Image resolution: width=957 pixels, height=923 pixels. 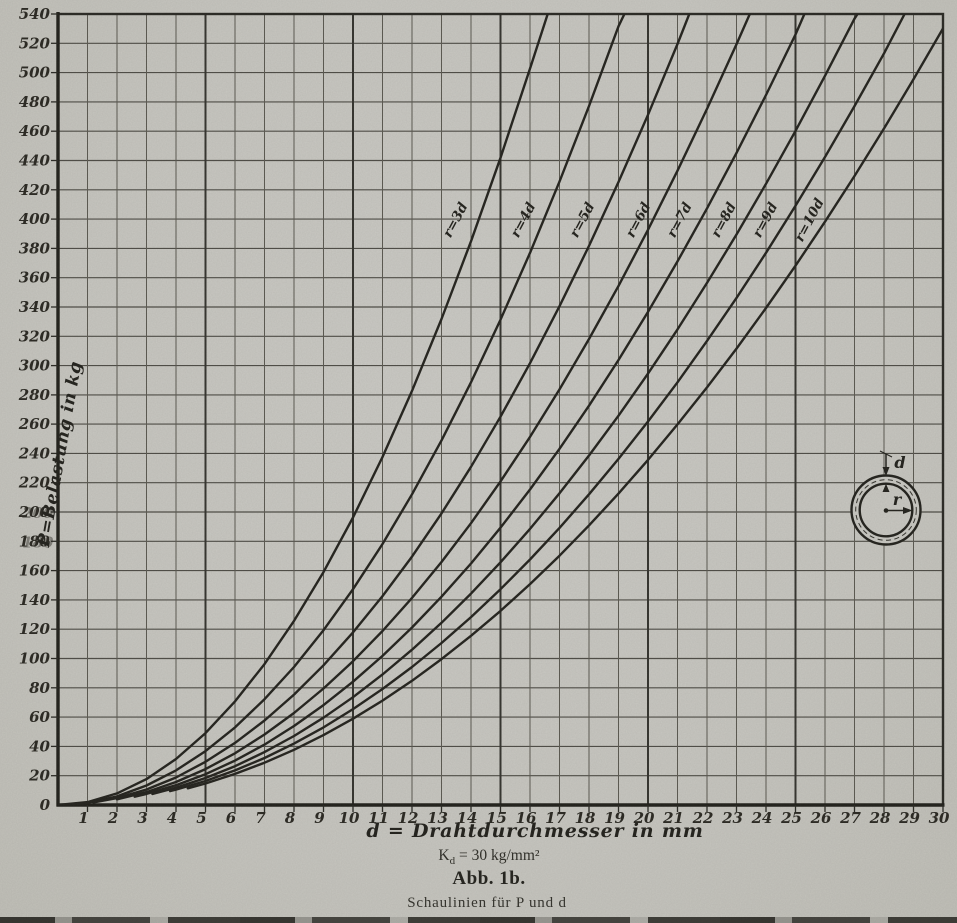 I want to click on x-tick-label: 30, so click(x=939, y=818).